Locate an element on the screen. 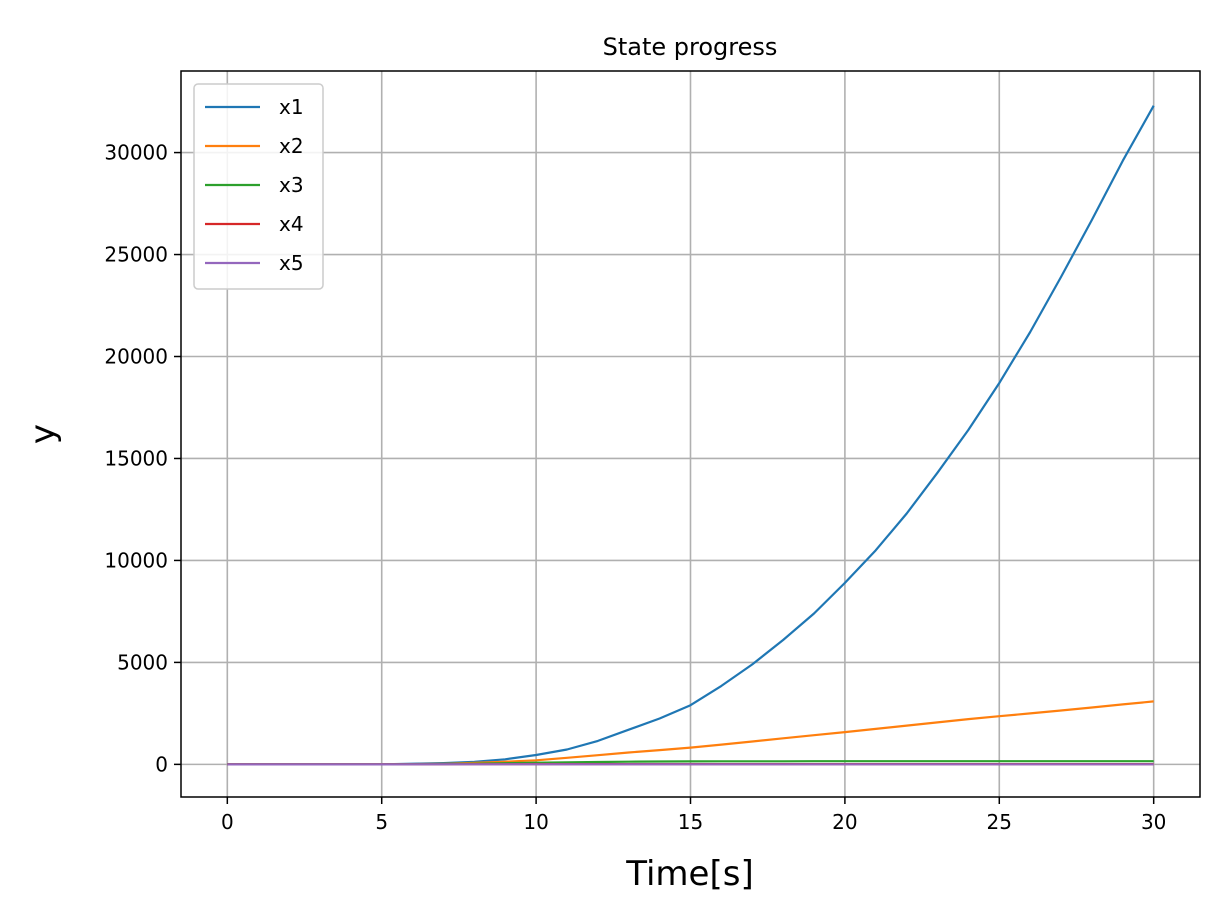 This screenshot has height=921, width=1228. y-tick-label: 25000 is located at coordinates (136, 255).